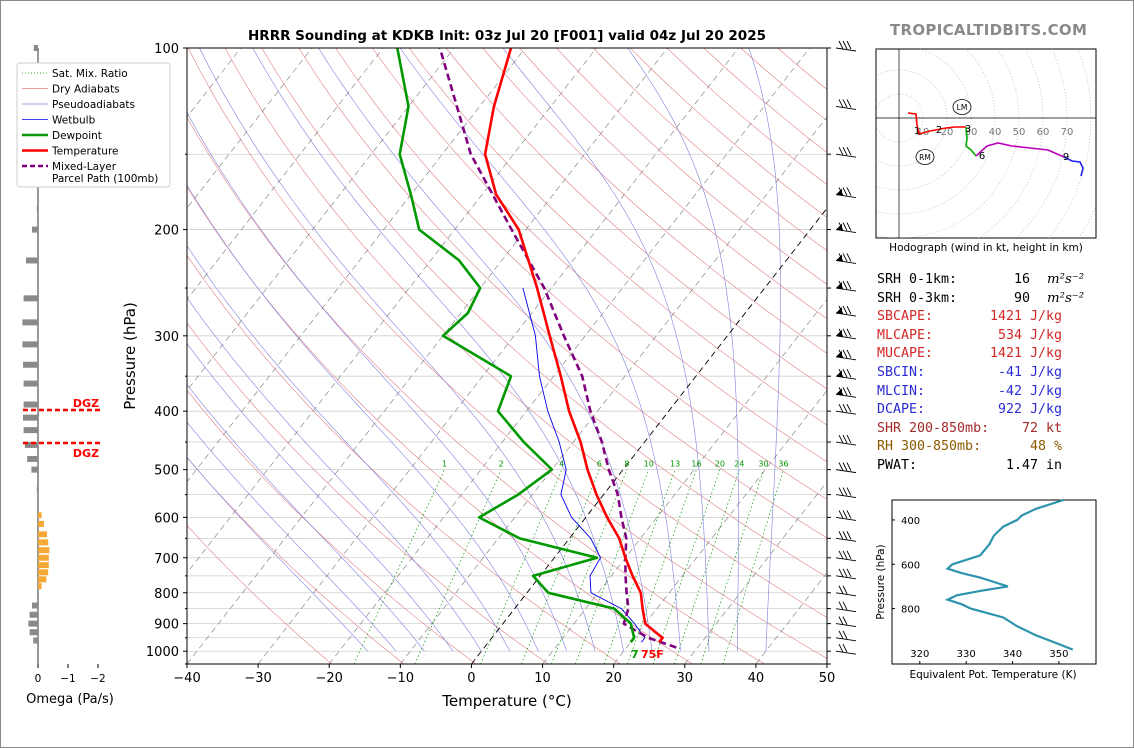 This screenshot has width=1134, height=748. What do you see at coordinates (1019, 132) in the screenshot?
I see `hodograph-ring-label: 50` at bounding box center [1019, 132].